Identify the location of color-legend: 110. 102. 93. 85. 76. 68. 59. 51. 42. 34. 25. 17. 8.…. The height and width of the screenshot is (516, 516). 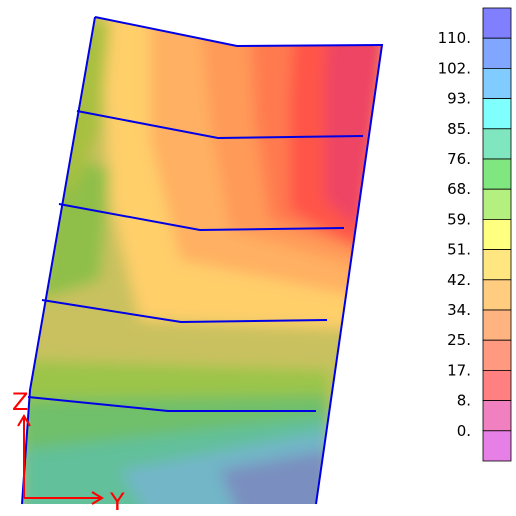
(474, 234).